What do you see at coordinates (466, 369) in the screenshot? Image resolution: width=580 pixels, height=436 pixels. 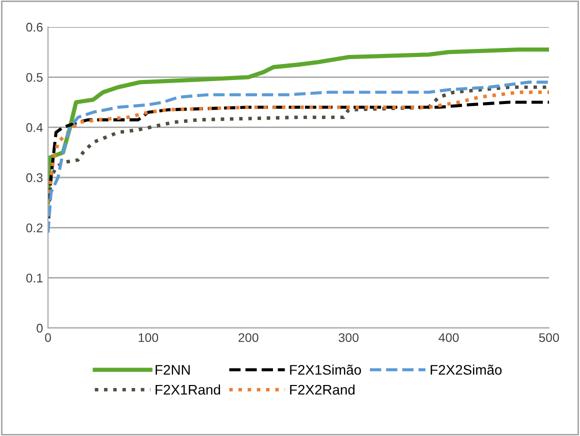 I see `legend-label: F2X2Simão` at bounding box center [466, 369].